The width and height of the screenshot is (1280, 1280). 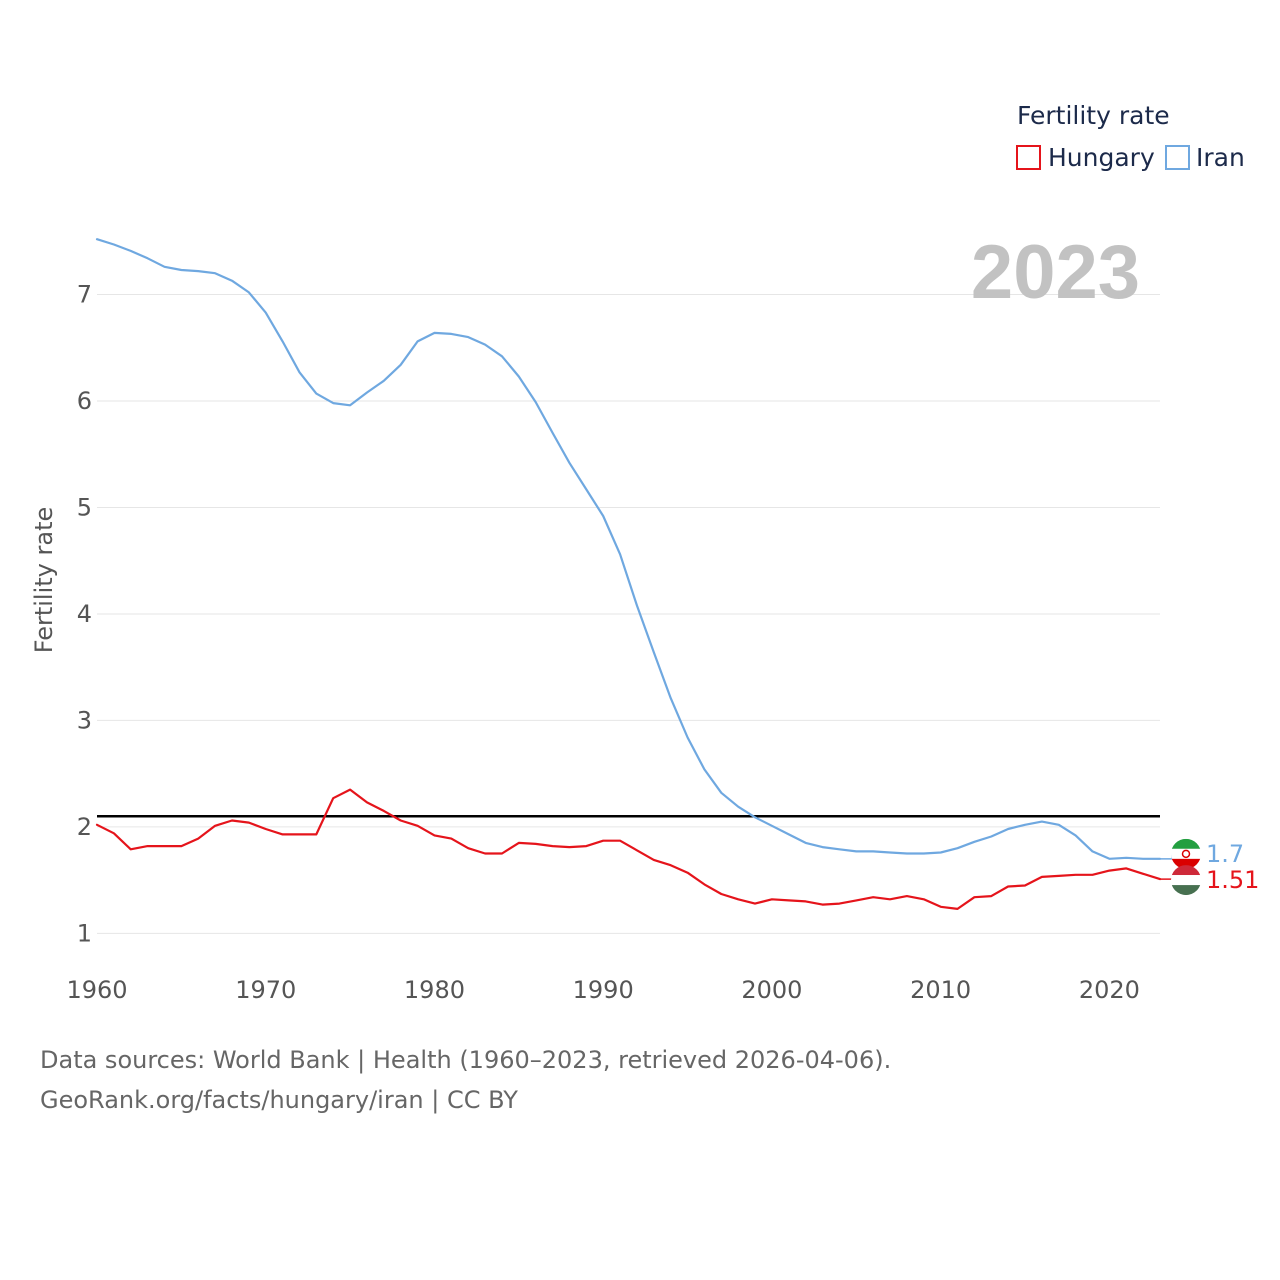 I want to click on legend-item-iran: Iran, so click(x=1205, y=157).